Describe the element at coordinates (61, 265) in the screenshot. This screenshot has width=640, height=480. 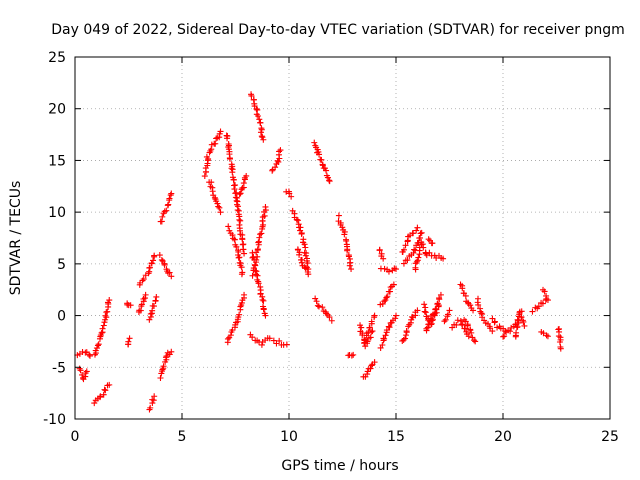
I see `y-tick-label: 5` at that location.